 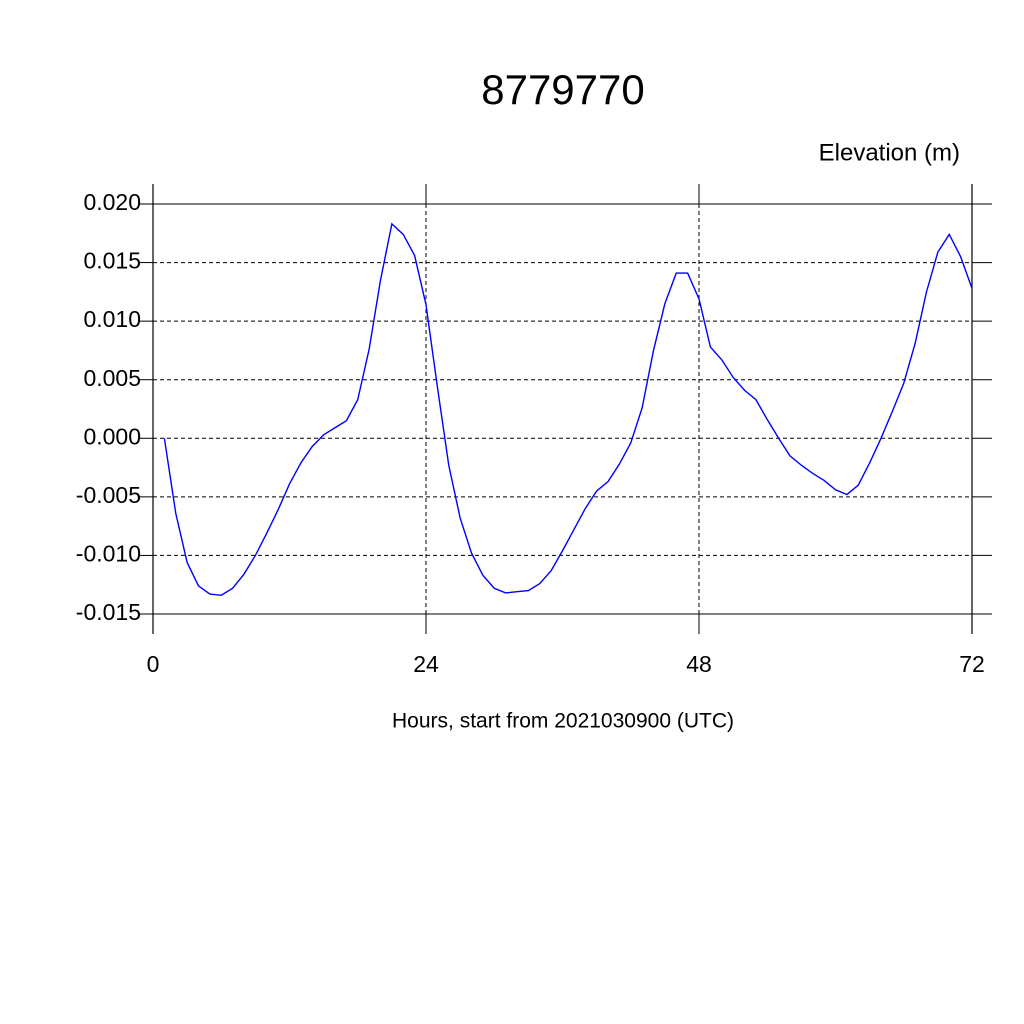 I want to click on x-tick-label: 48, so click(x=699, y=664).